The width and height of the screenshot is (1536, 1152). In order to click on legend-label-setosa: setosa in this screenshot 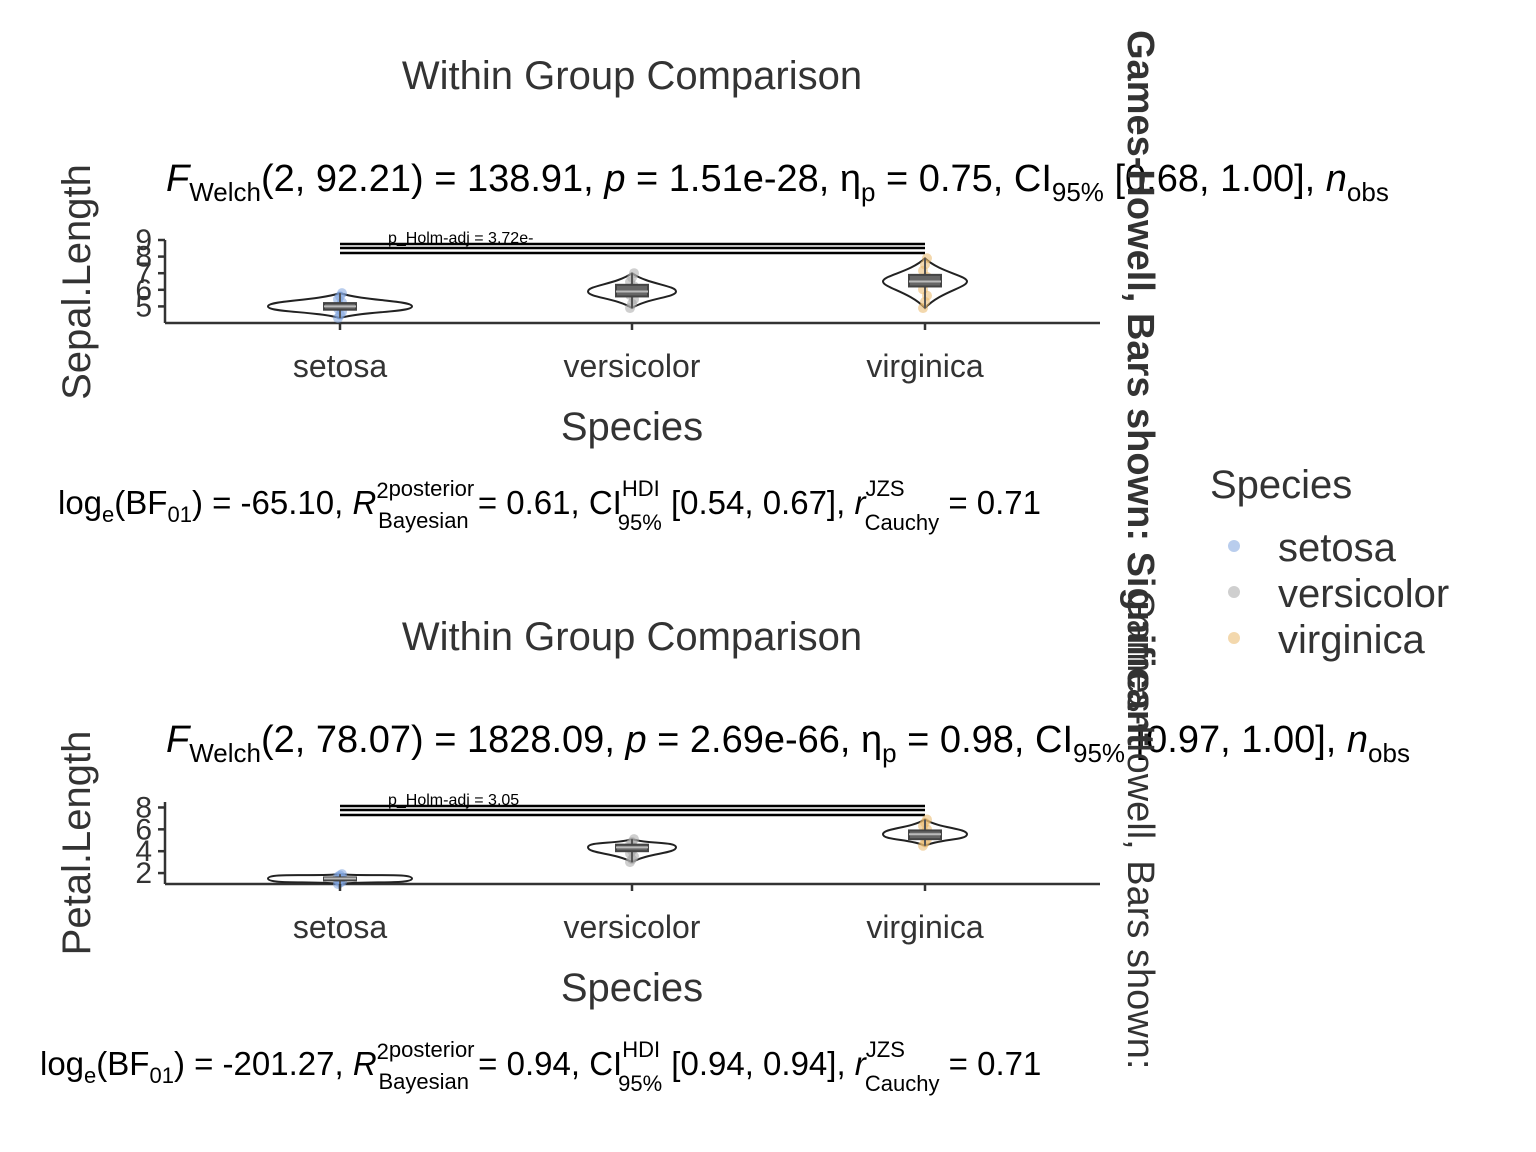, I will do `click(1337, 548)`.